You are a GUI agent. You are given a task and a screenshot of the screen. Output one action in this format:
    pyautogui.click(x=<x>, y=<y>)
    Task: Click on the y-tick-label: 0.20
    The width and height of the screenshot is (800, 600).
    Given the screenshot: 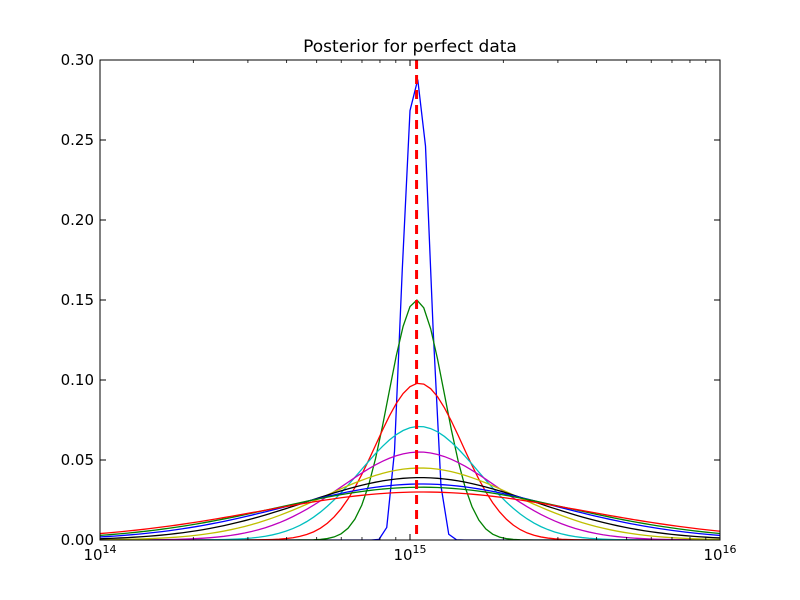 What is the action you would take?
    pyautogui.click(x=77, y=220)
    